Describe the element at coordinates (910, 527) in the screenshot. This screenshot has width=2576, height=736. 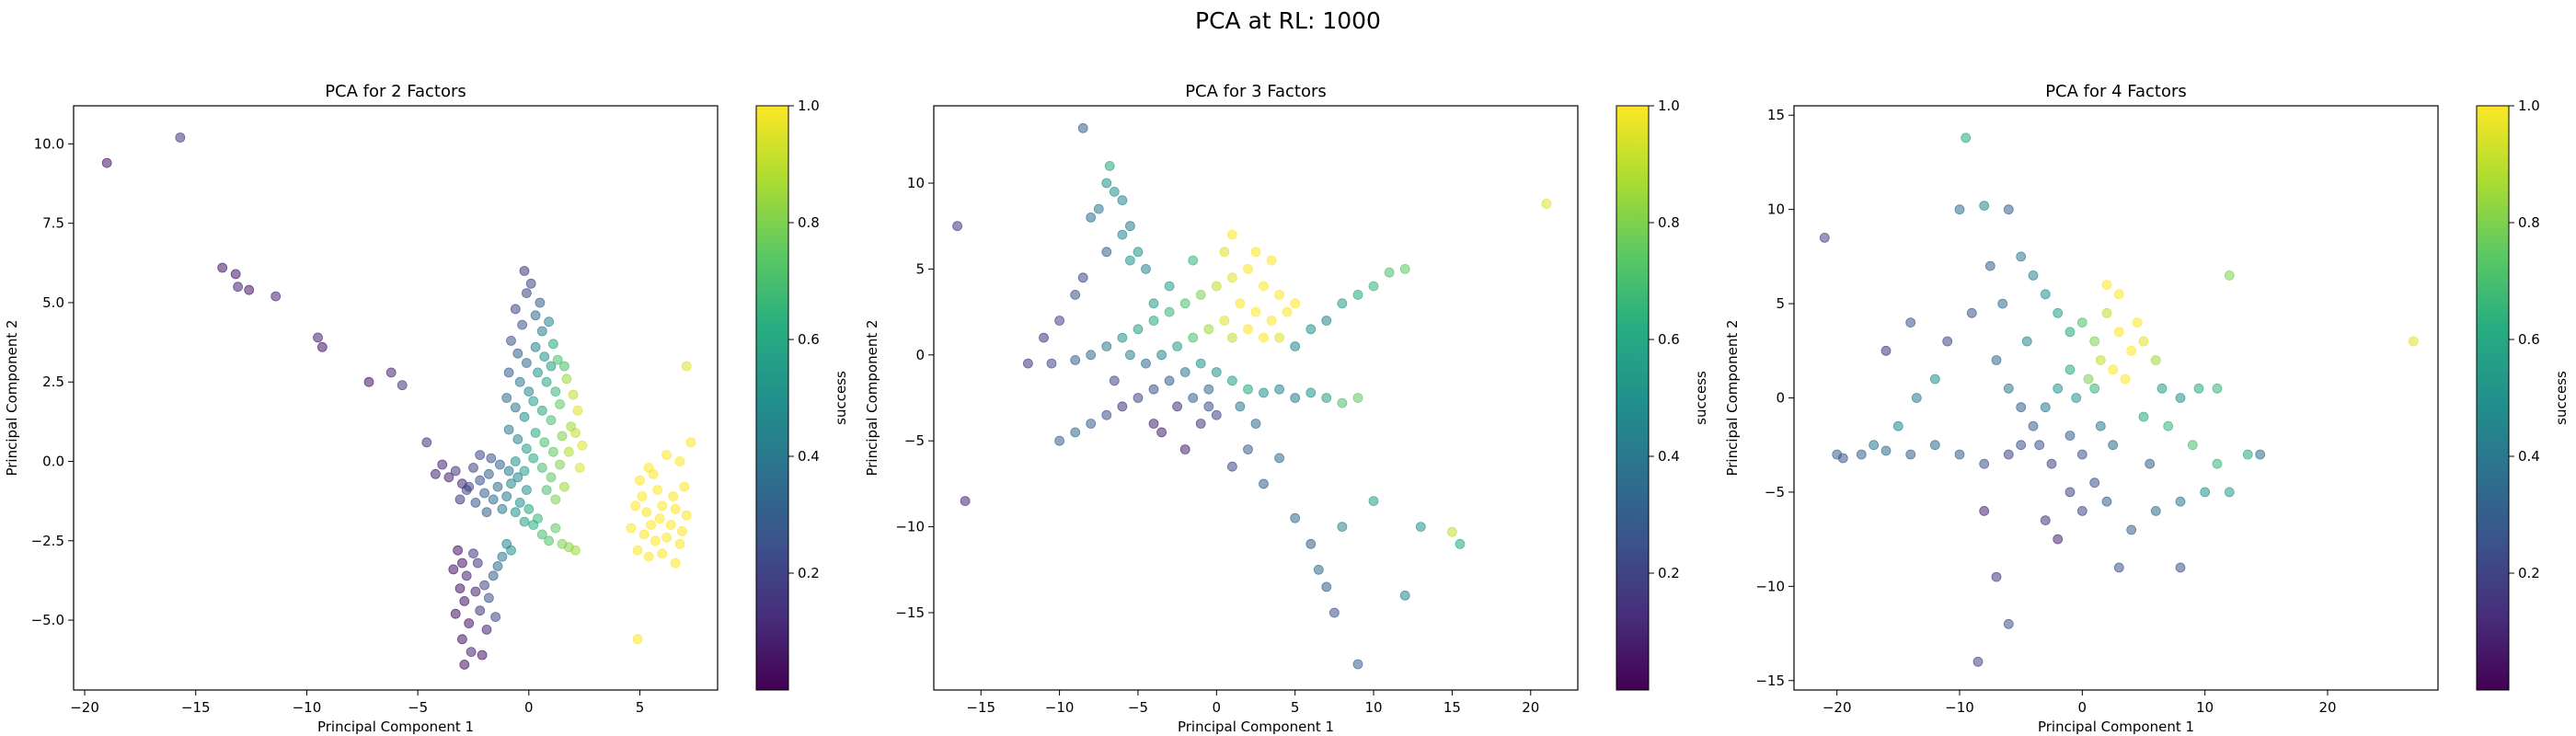
I see `y-tick-label: −10` at that location.